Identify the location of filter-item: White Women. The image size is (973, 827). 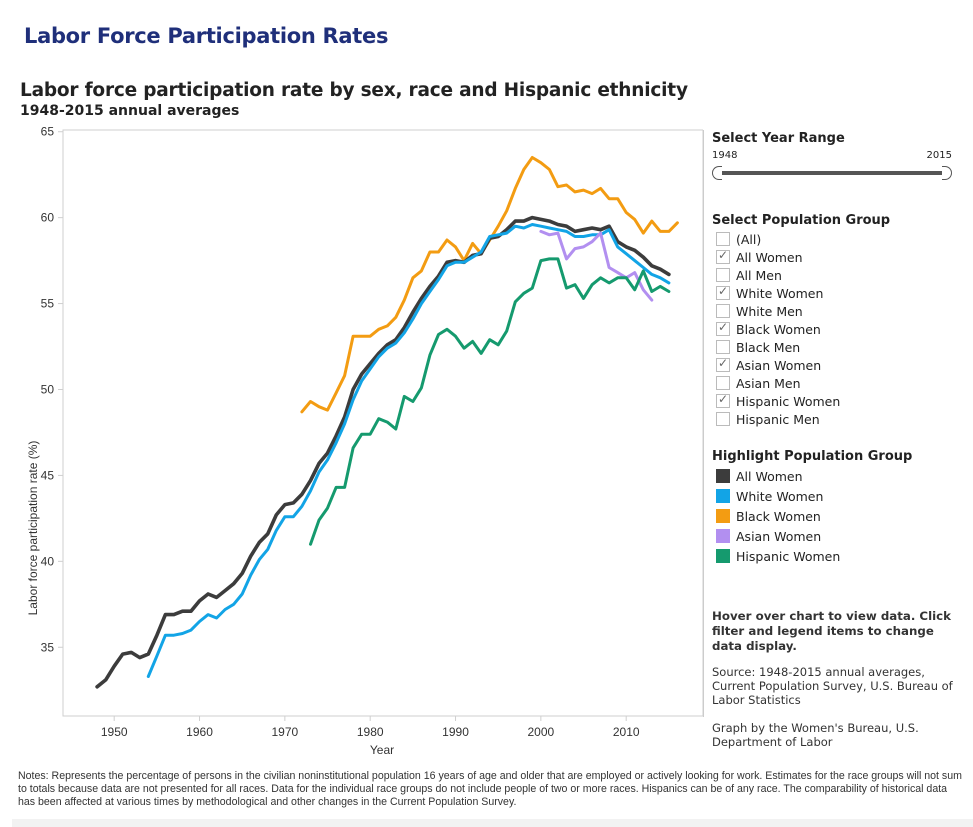
(778, 293).